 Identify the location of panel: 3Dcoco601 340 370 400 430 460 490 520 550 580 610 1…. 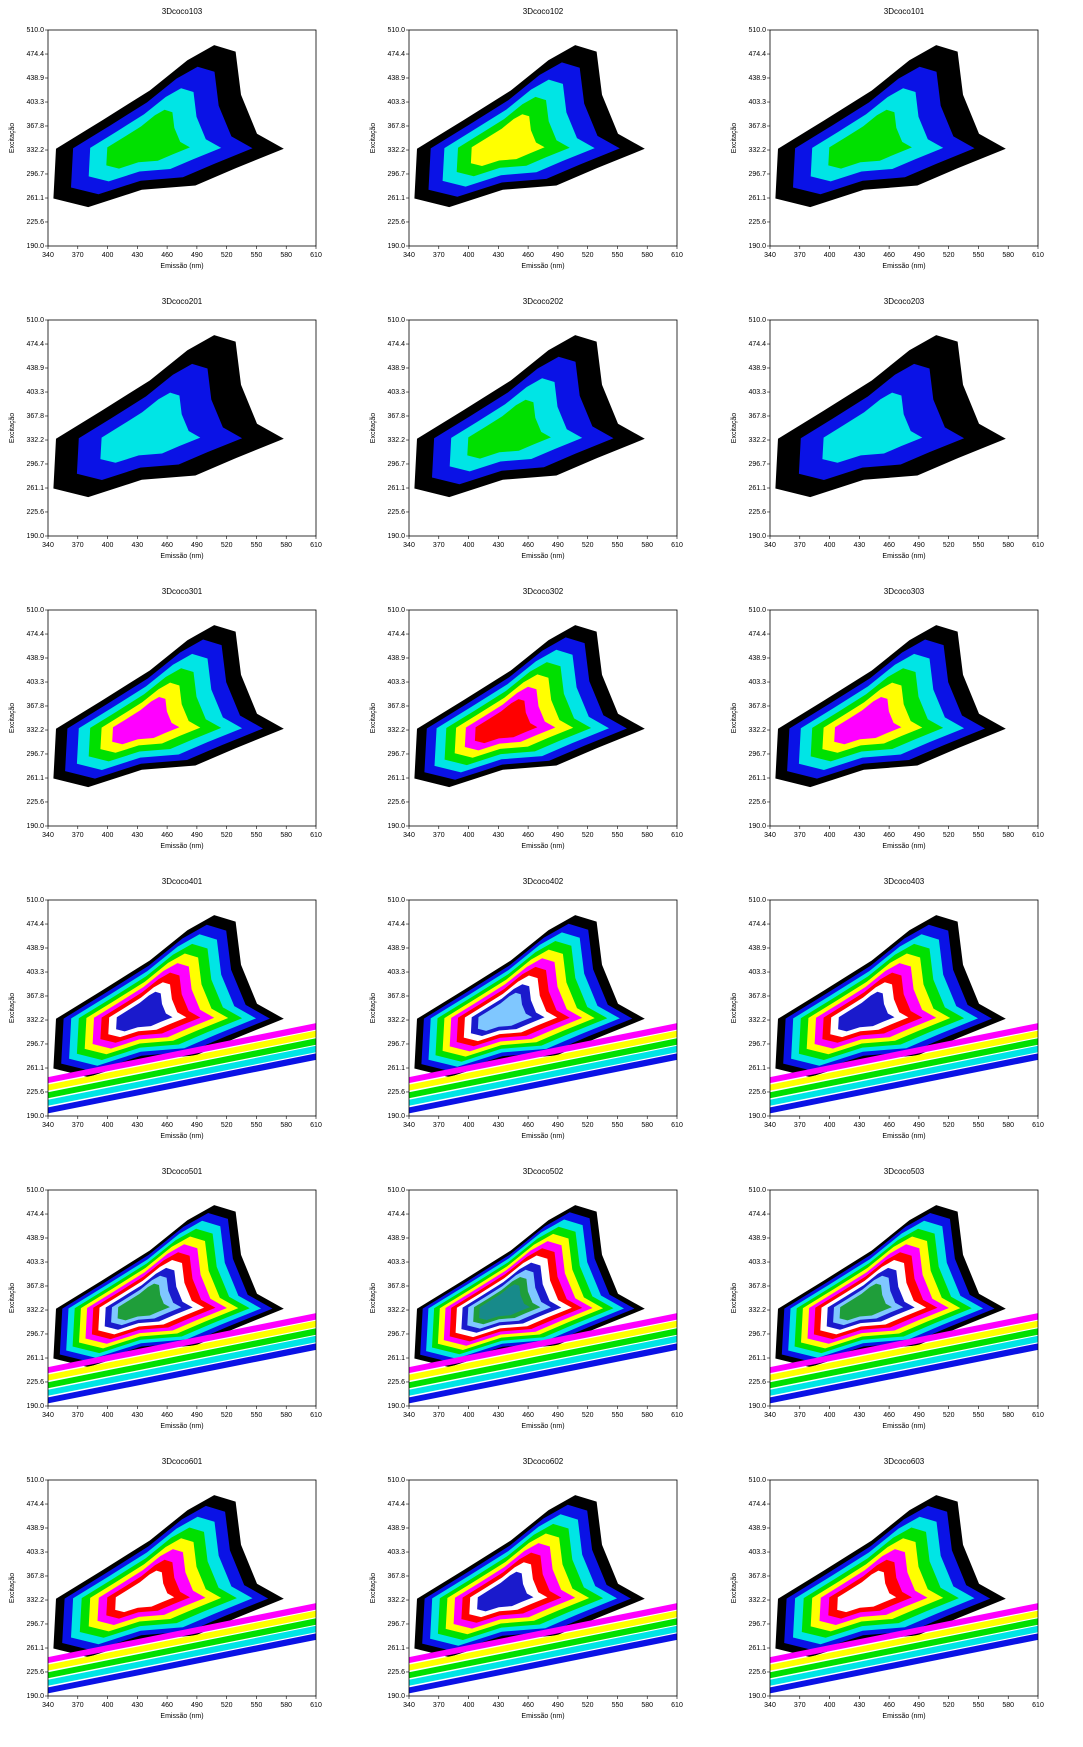
(165, 1588).